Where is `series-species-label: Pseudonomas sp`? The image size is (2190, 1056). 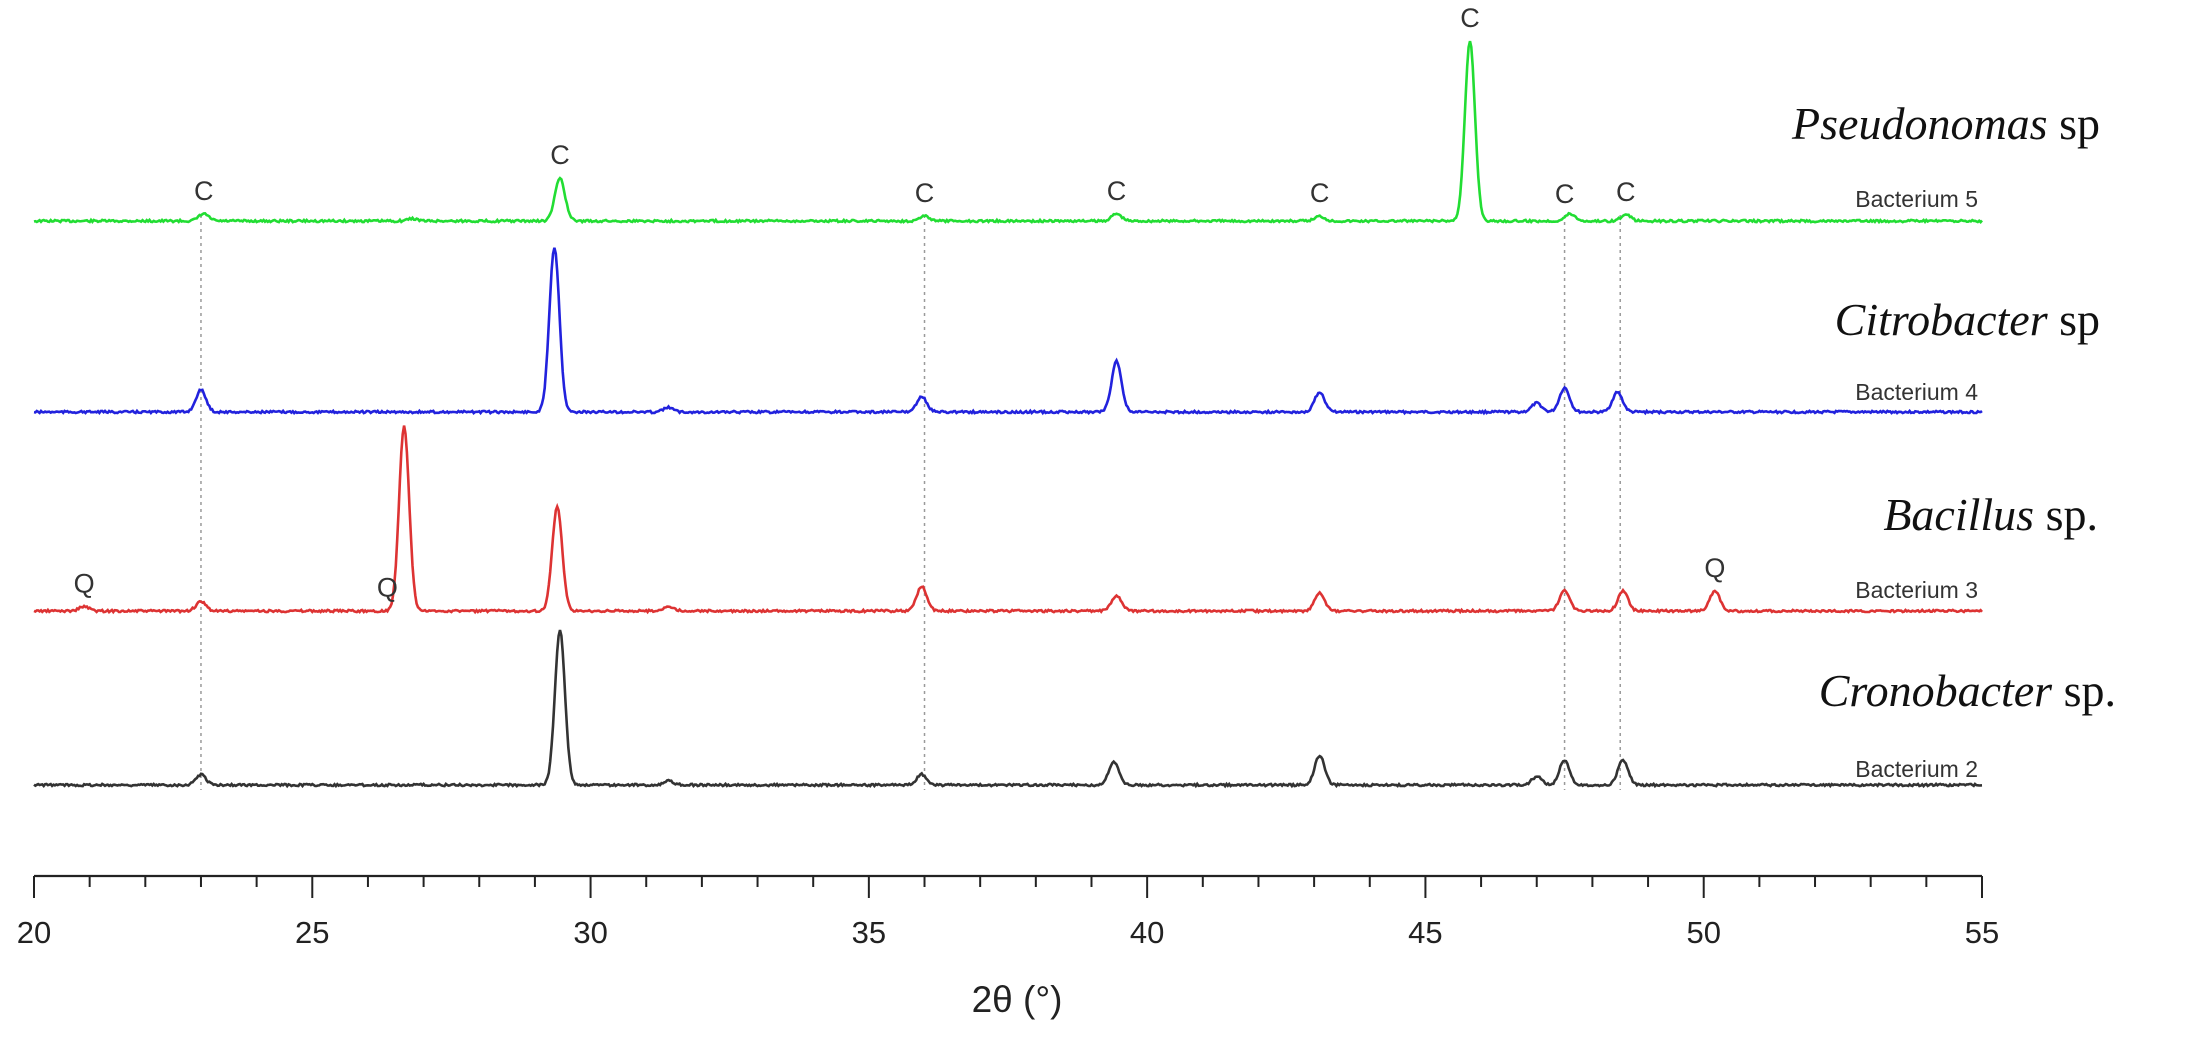
series-species-label: Pseudonomas sp is located at coordinates (1945, 123).